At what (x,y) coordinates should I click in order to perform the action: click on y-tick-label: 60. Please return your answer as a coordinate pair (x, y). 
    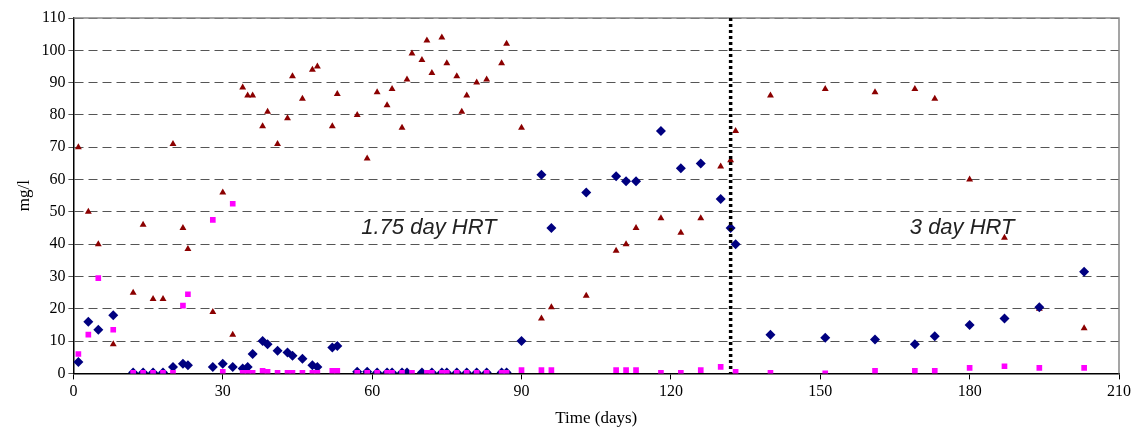
    Looking at the image, I should click on (57, 178).